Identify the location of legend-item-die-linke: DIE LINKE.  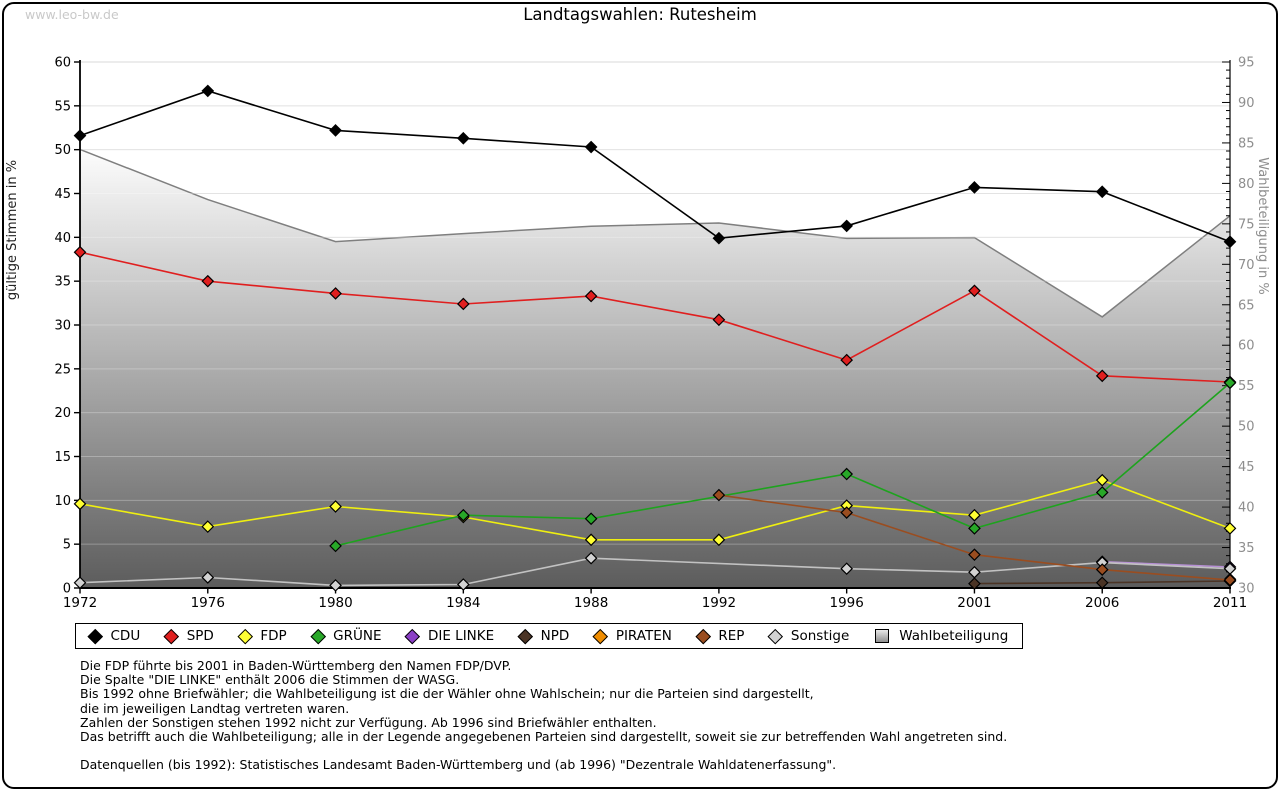
(450, 636).